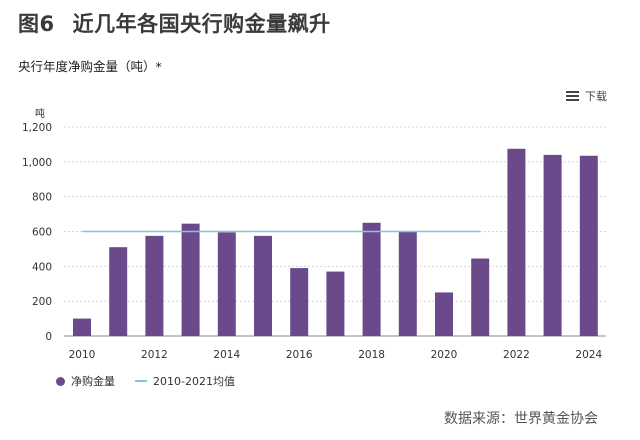 The width and height of the screenshot is (640, 440). I want to click on data-source: 数据来源：世界黄金协会, so click(521, 419).